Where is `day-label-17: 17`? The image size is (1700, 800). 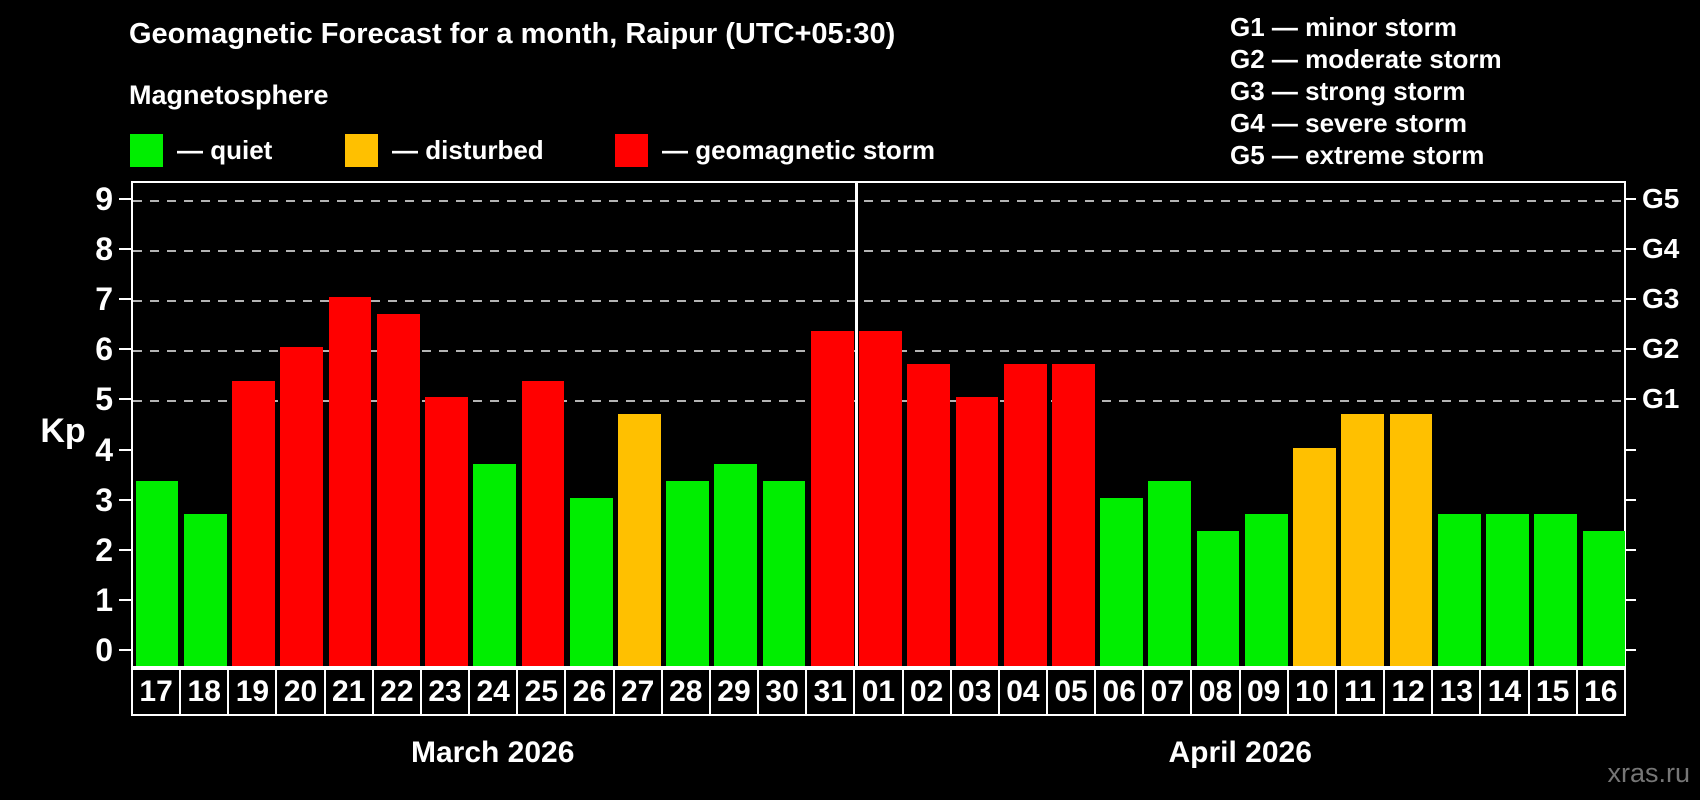 day-label-17: 17 is located at coordinates (156, 692).